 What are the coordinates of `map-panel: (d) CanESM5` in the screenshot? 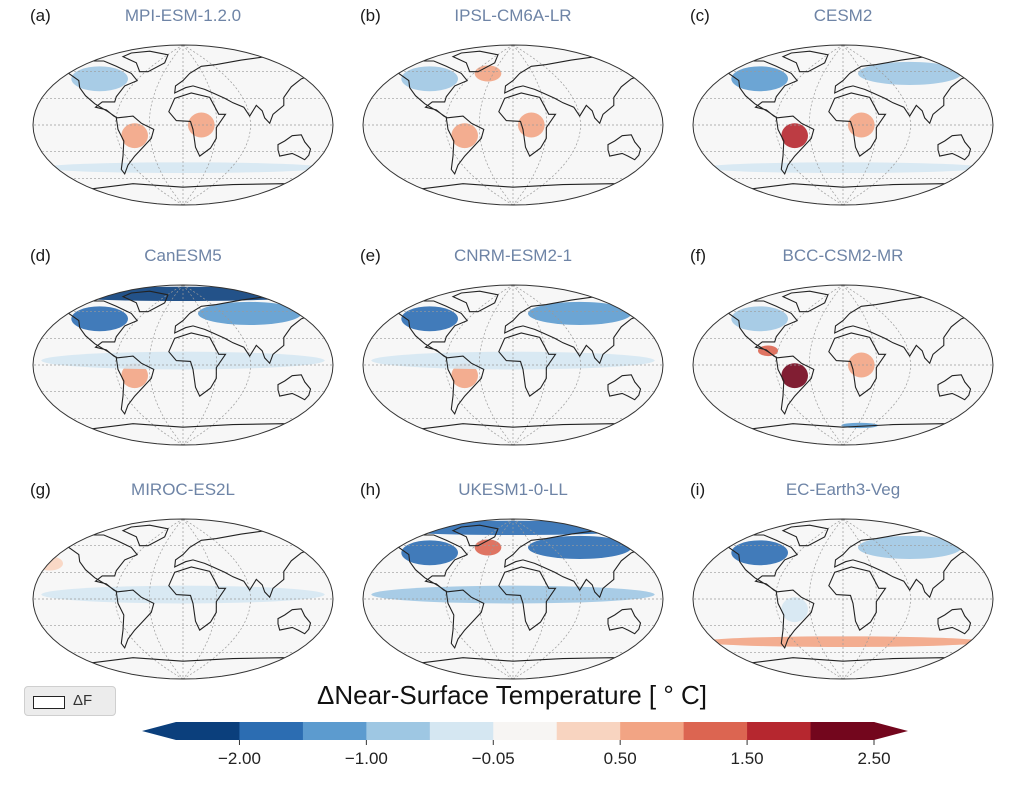 It's located at (183, 345).